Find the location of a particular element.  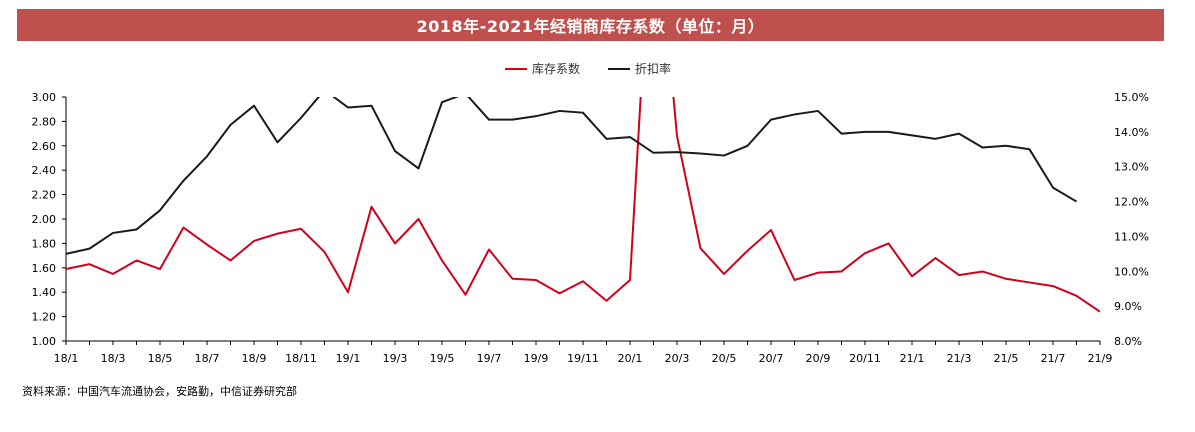

left-axis-tick-label: 2.40 is located at coordinates (44, 170).